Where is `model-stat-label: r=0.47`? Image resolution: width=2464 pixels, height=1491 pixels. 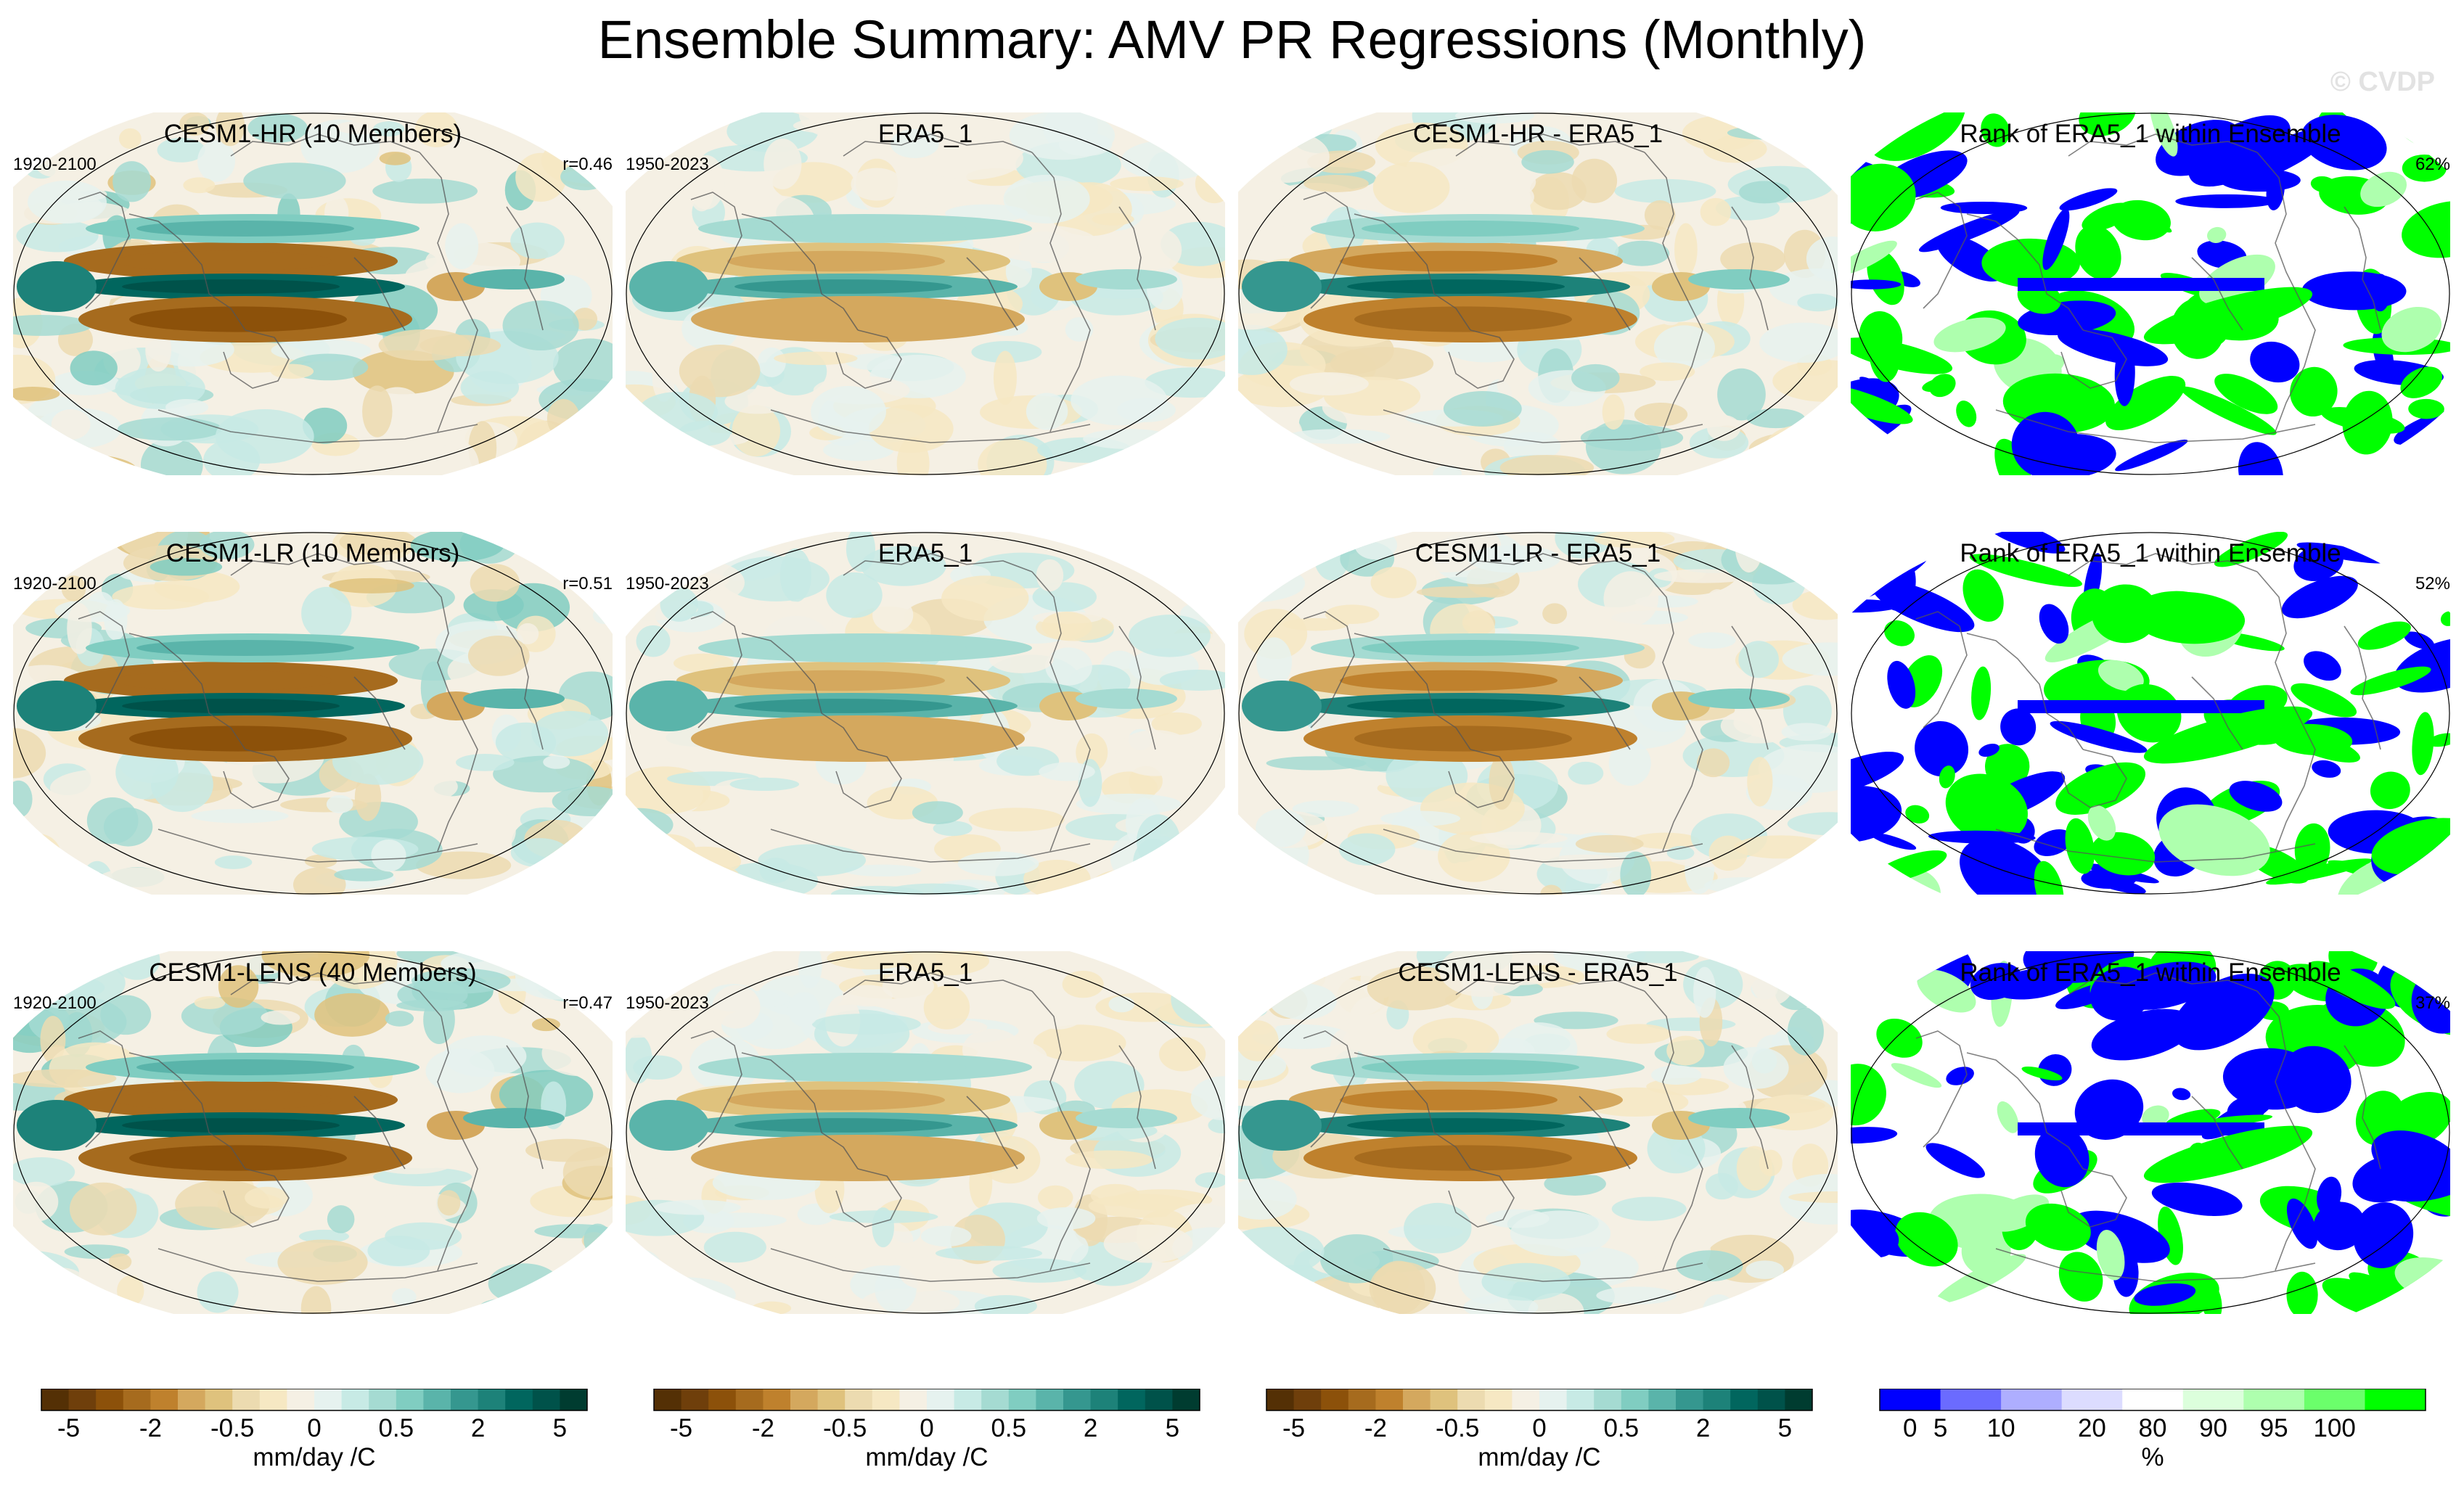 model-stat-label: r=0.47 is located at coordinates (587, 1003).